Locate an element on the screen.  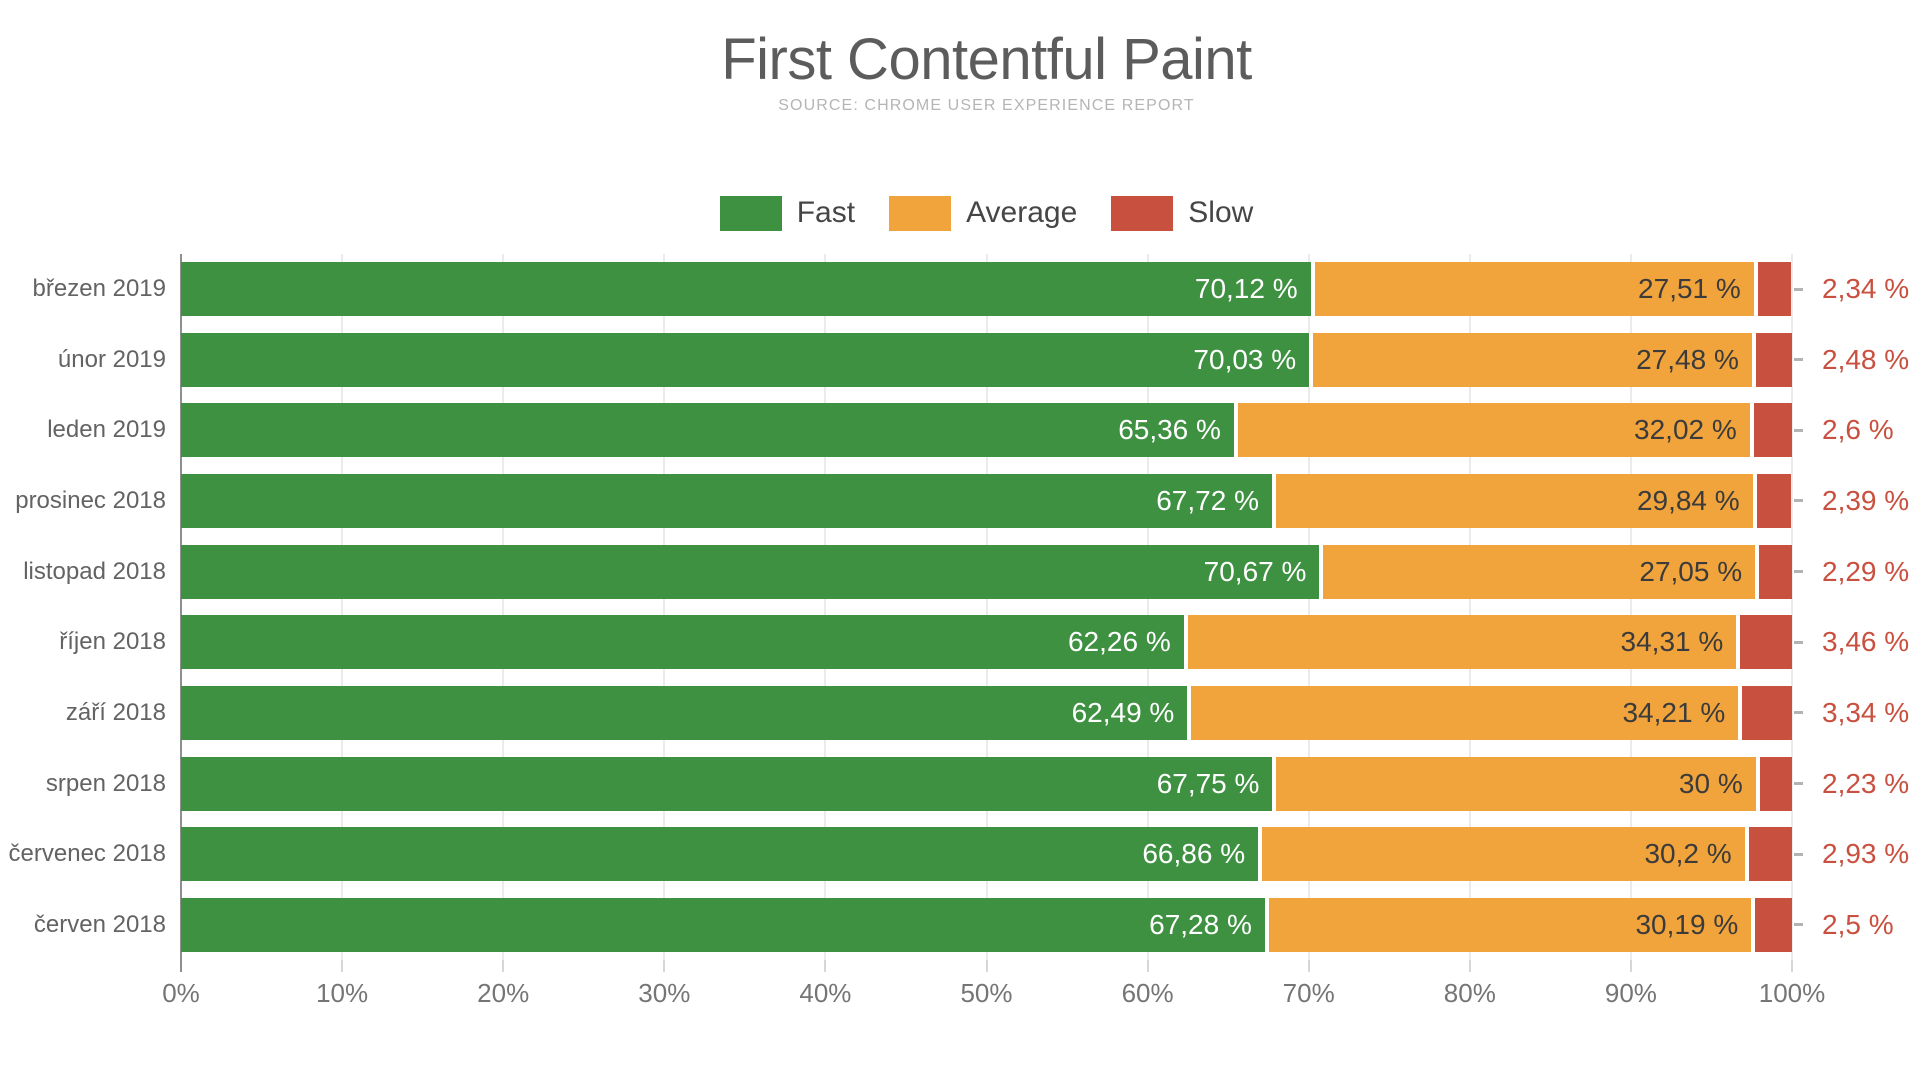
segment-fast: 66,86 % is located at coordinates (720, 854).